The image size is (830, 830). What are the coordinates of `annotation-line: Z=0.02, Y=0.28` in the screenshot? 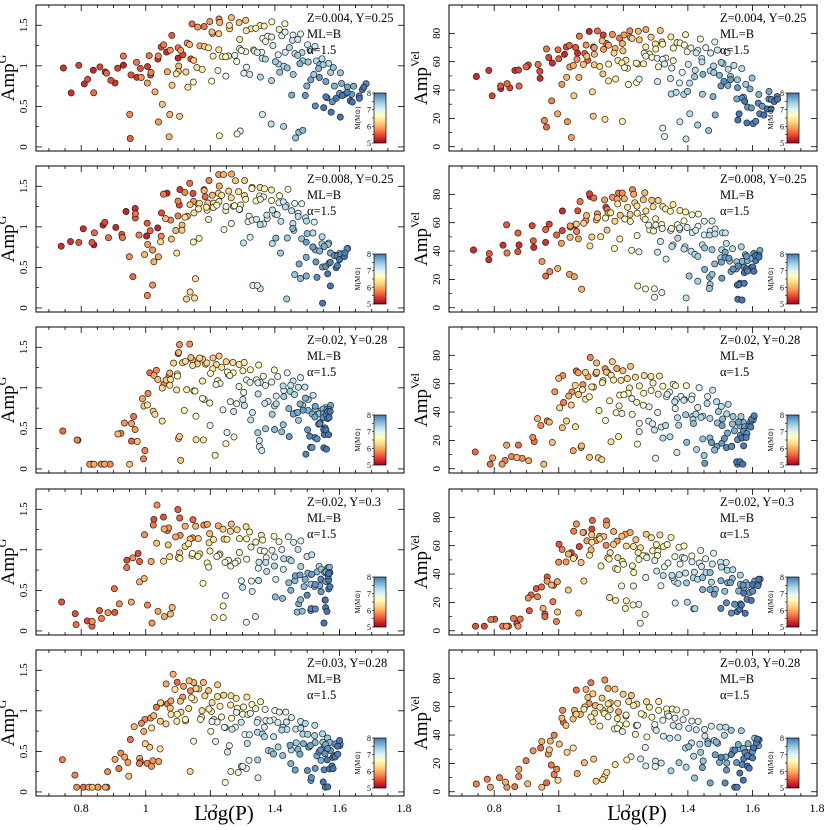 It's located at (760, 340).